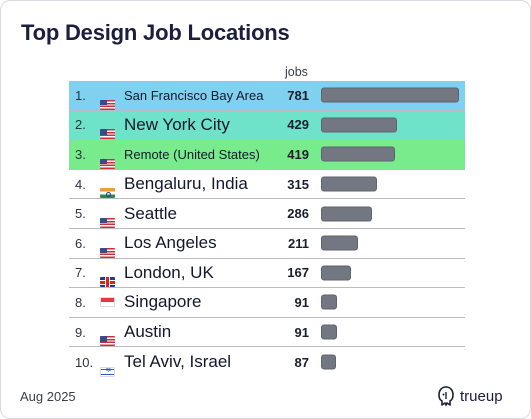 The image size is (531, 419). What do you see at coordinates (80, 332) in the screenshot?
I see `rank-label: 9.` at bounding box center [80, 332].